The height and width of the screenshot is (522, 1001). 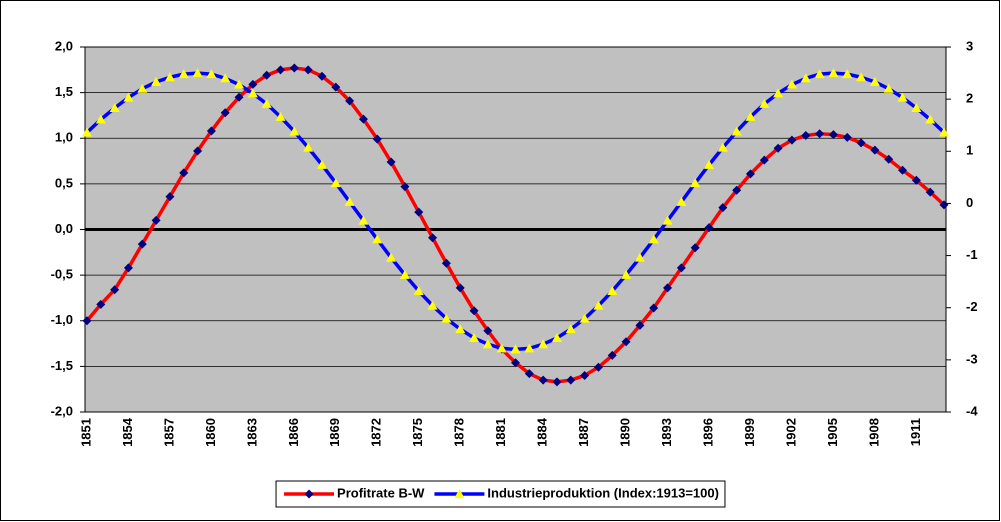 What do you see at coordinates (417, 432) in the screenshot?
I see `x-tick-label: 1875` at bounding box center [417, 432].